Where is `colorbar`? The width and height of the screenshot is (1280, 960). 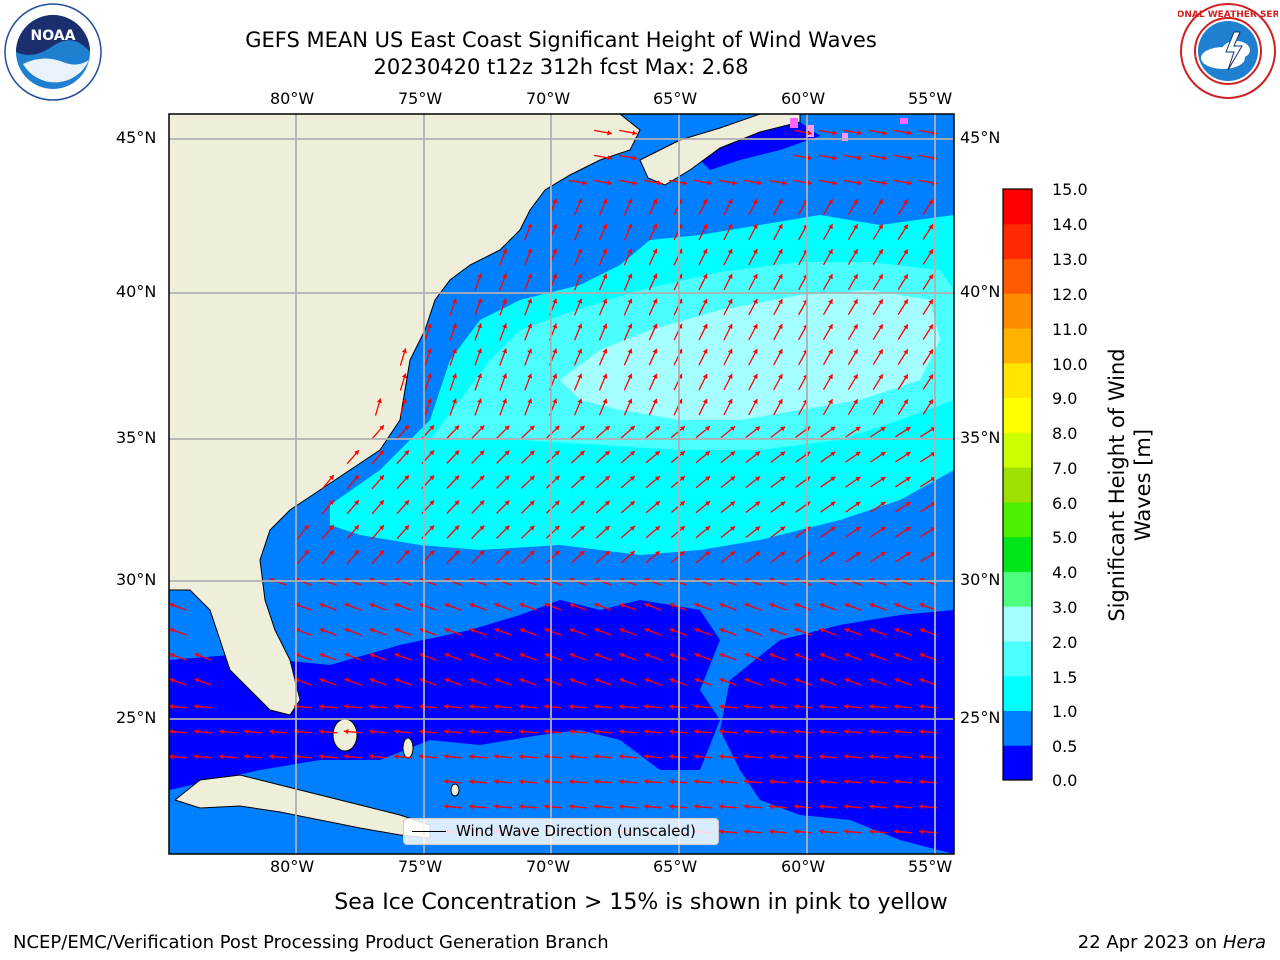 colorbar is located at coordinates (1017, 485).